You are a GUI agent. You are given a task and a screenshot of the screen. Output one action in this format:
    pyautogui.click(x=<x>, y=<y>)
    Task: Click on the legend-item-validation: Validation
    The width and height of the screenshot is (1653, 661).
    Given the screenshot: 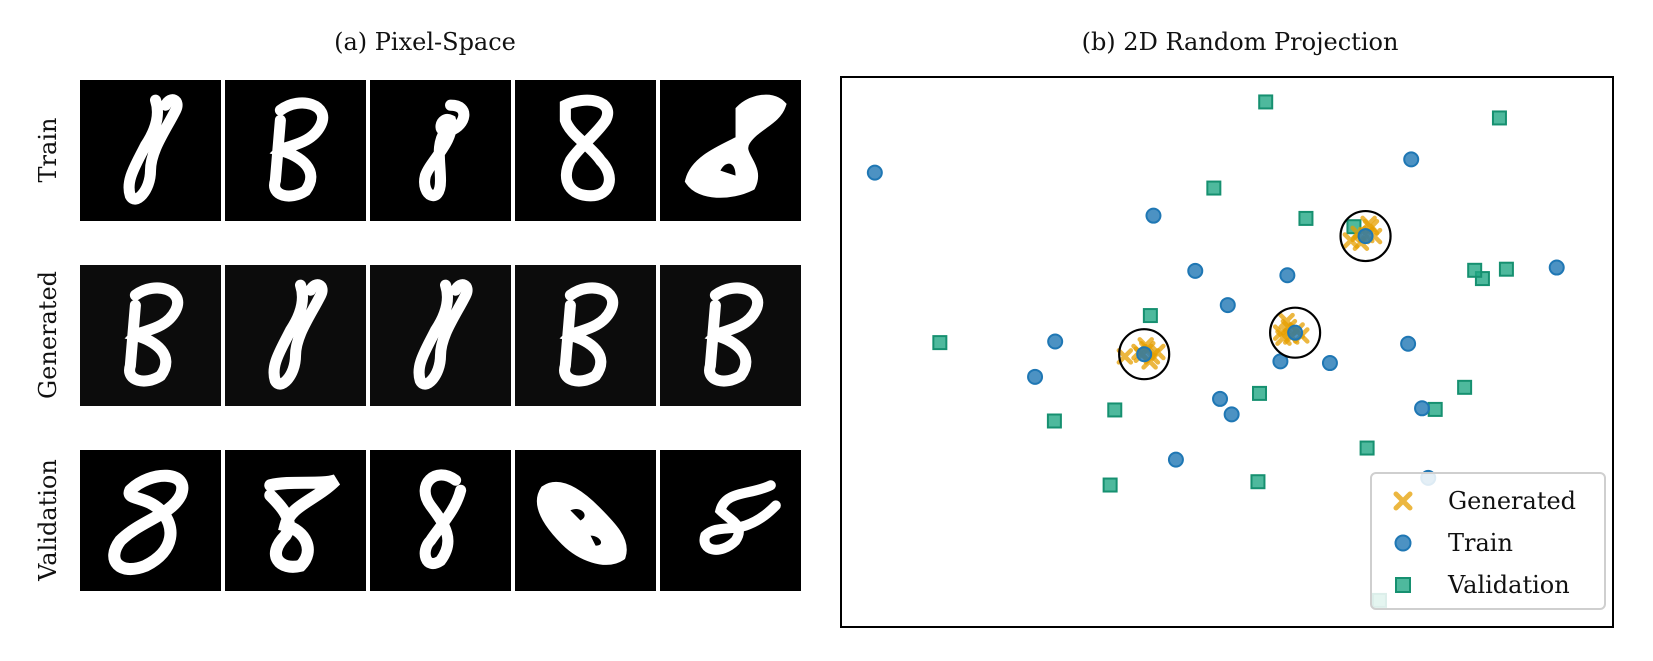 What is the action you would take?
    pyautogui.click(x=1479, y=585)
    